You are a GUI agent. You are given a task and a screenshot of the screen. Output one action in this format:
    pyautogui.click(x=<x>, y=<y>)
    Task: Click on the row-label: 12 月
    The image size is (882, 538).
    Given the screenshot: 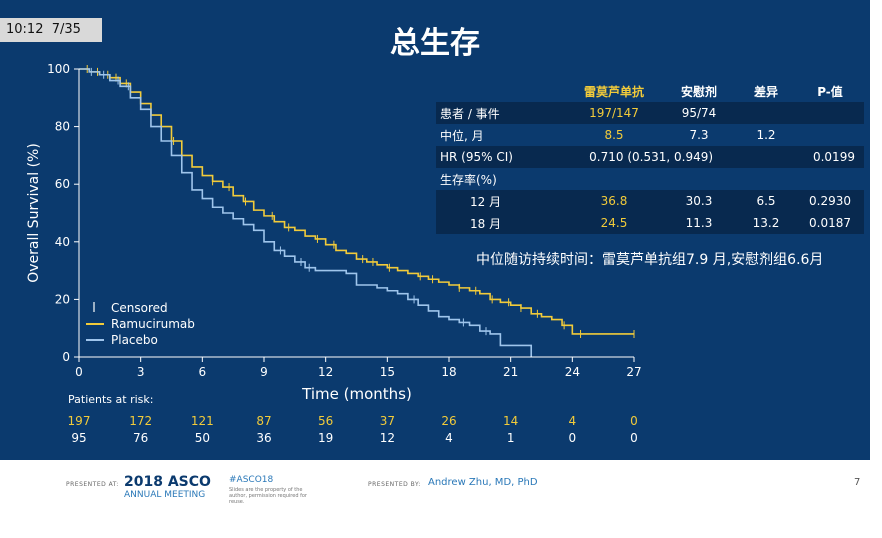 What is the action you would take?
    pyautogui.click(x=486, y=201)
    